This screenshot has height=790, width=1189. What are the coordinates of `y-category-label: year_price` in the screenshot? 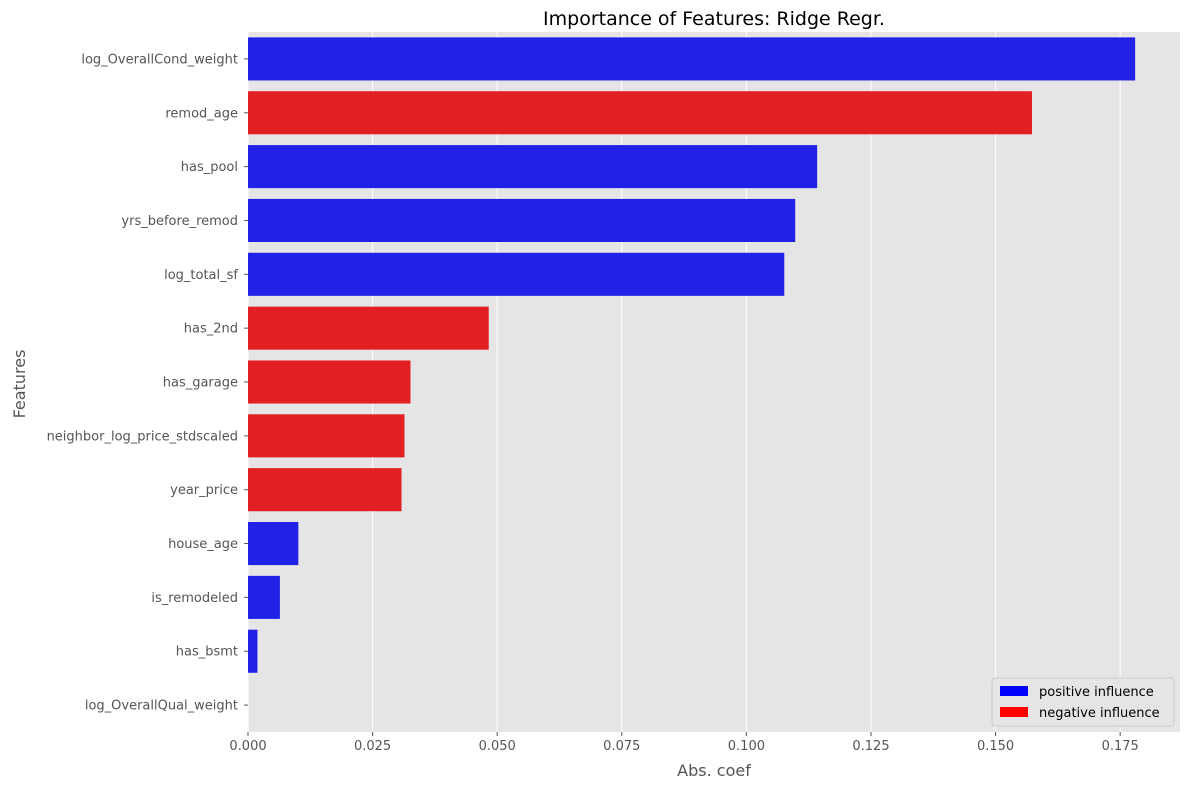 It's located at (204, 490).